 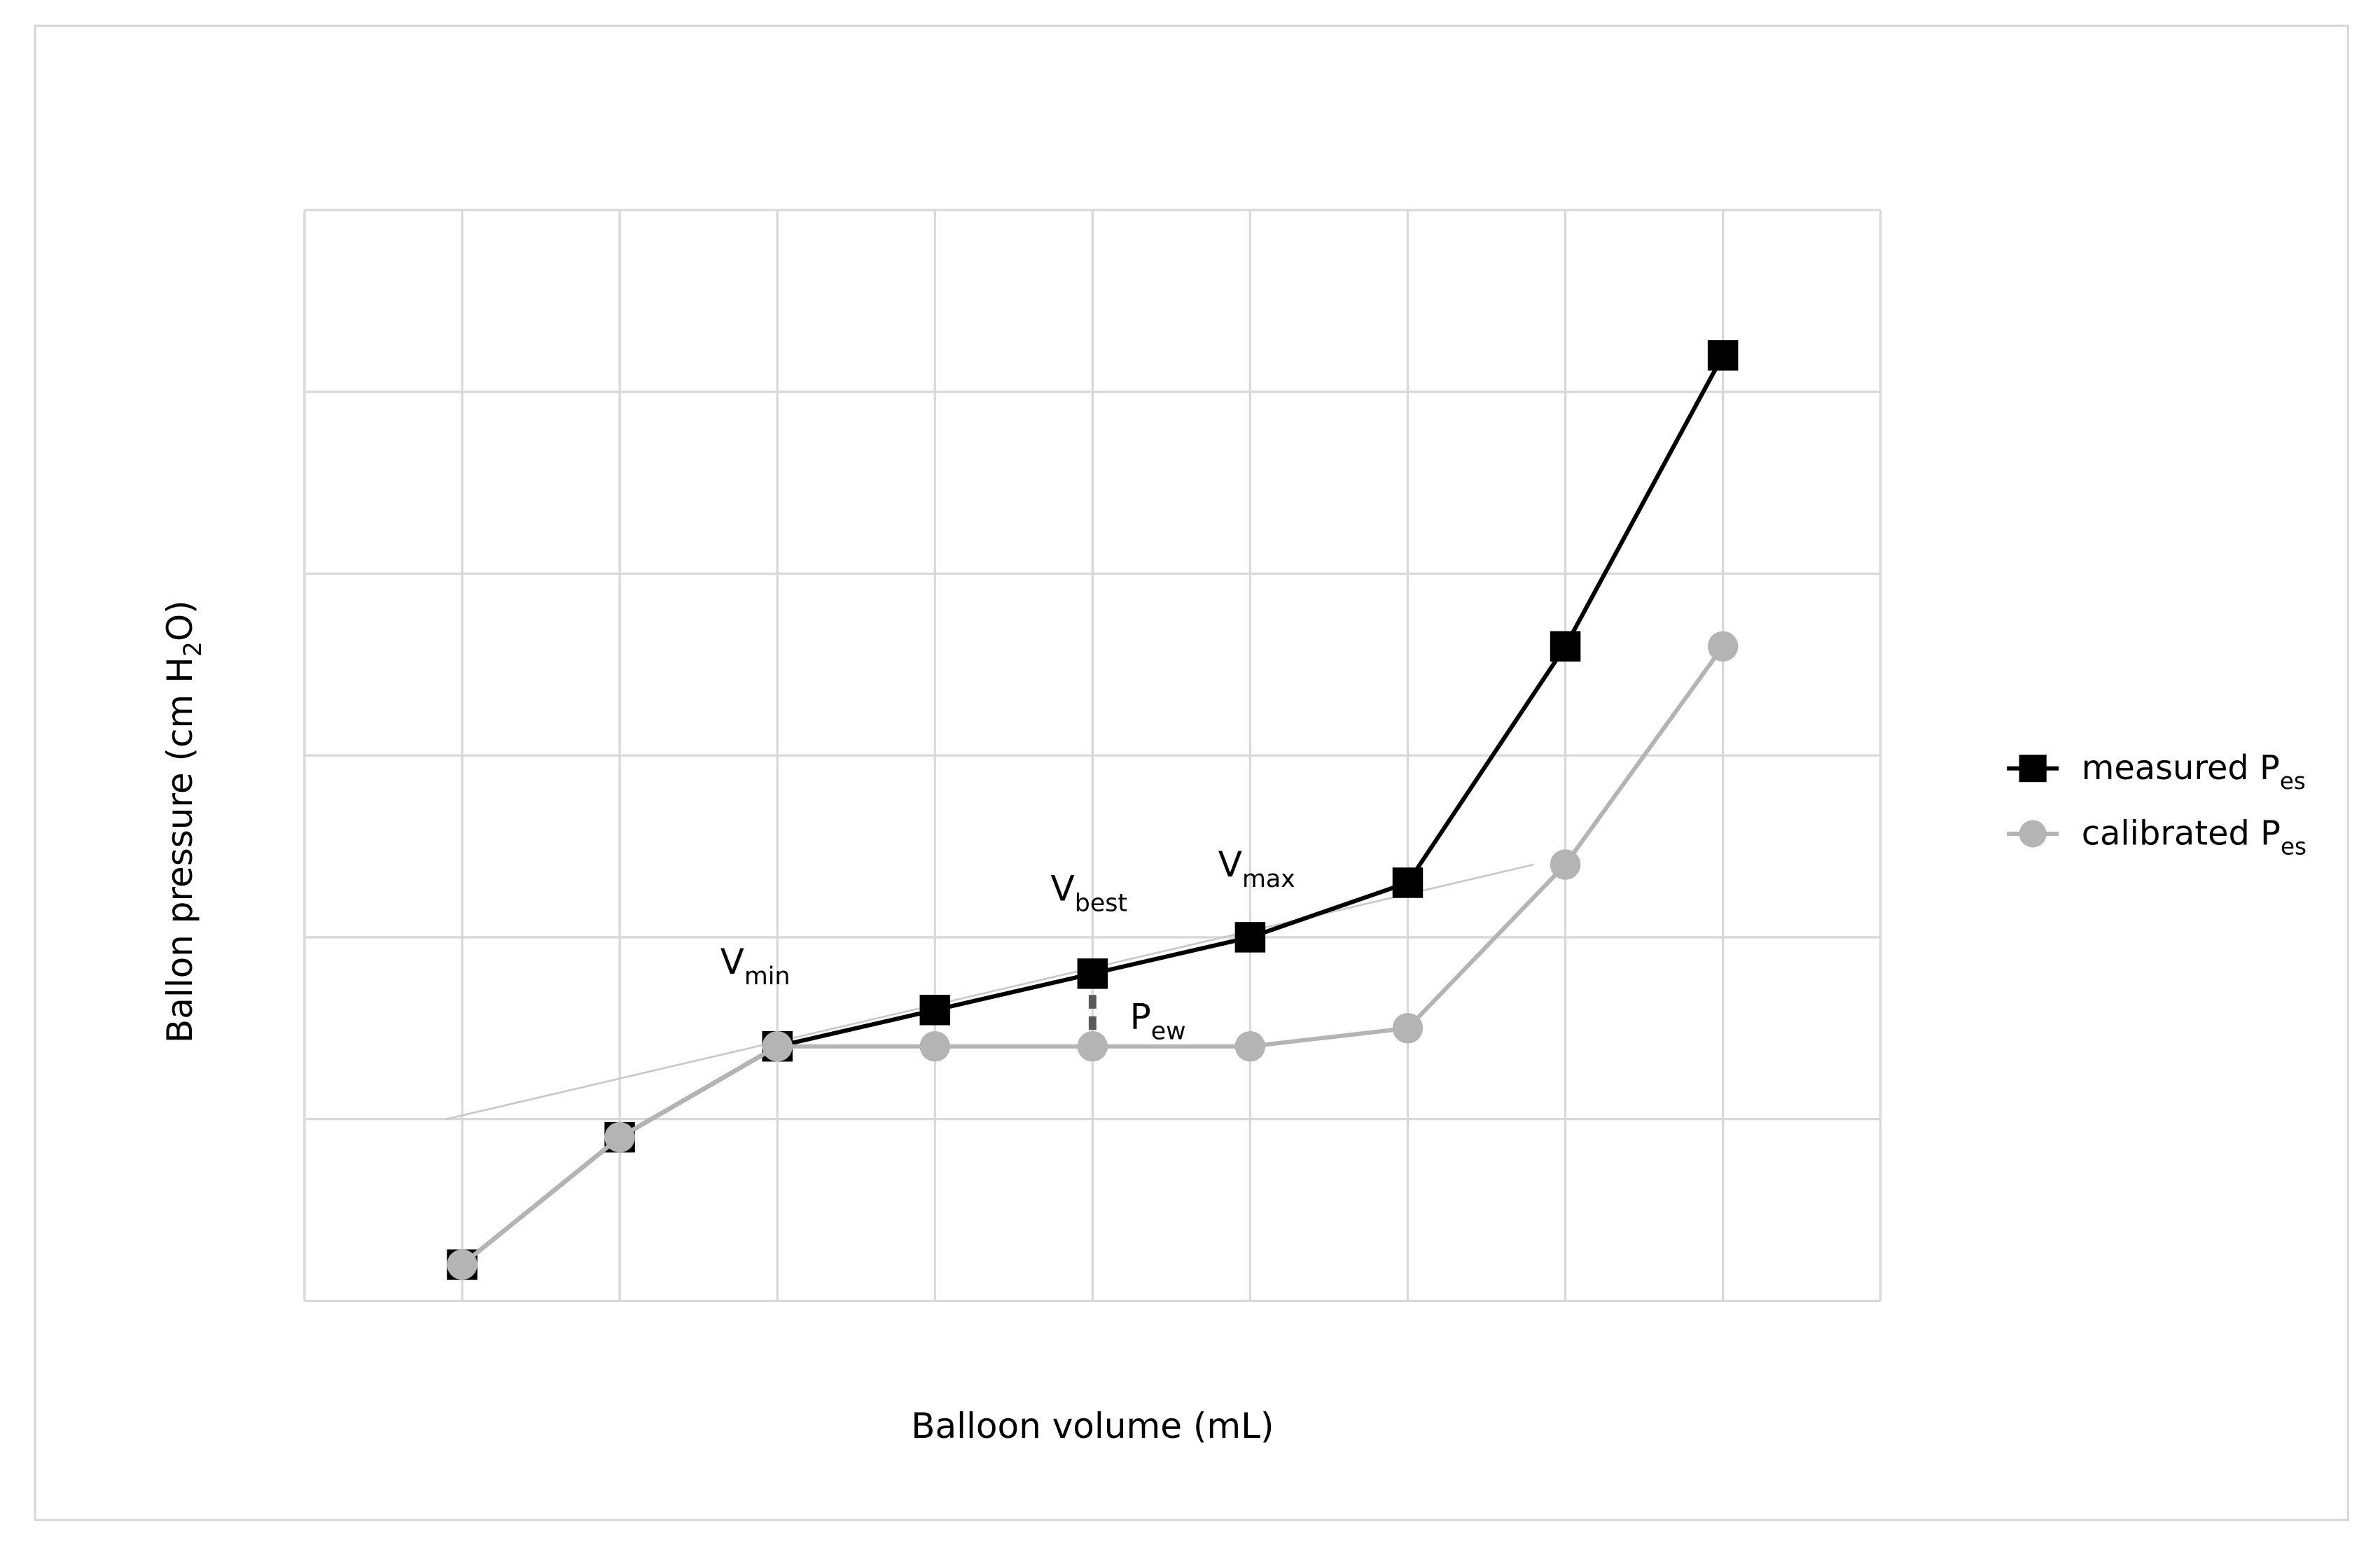 I want to click on annotation: Vbest, so click(x=1089, y=893).